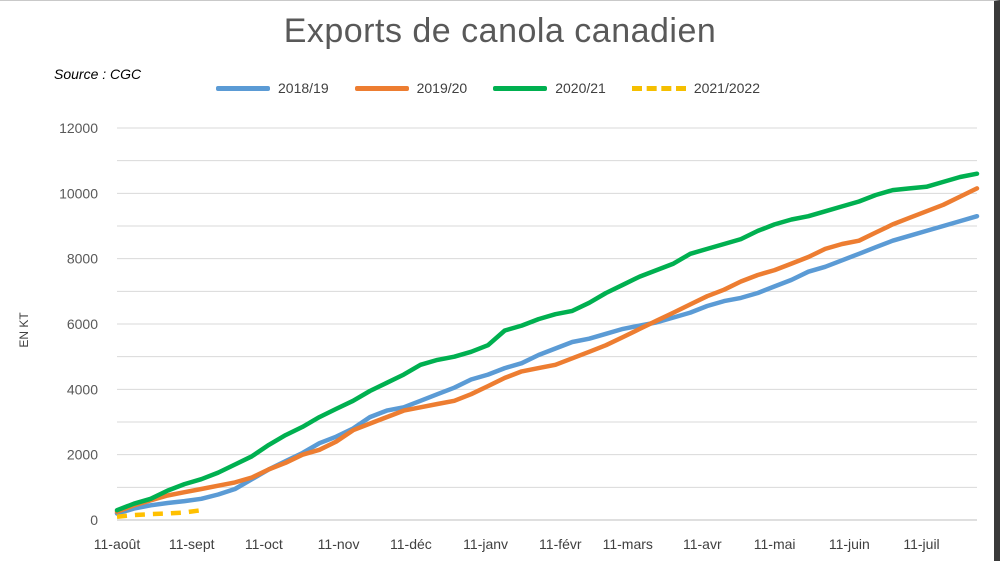 This screenshot has height=561, width=1000. What do you see at coordinates (849, 544) in the screenshot?
I see `x-tick-label: 11-juin` at bounding box center [849, 544].